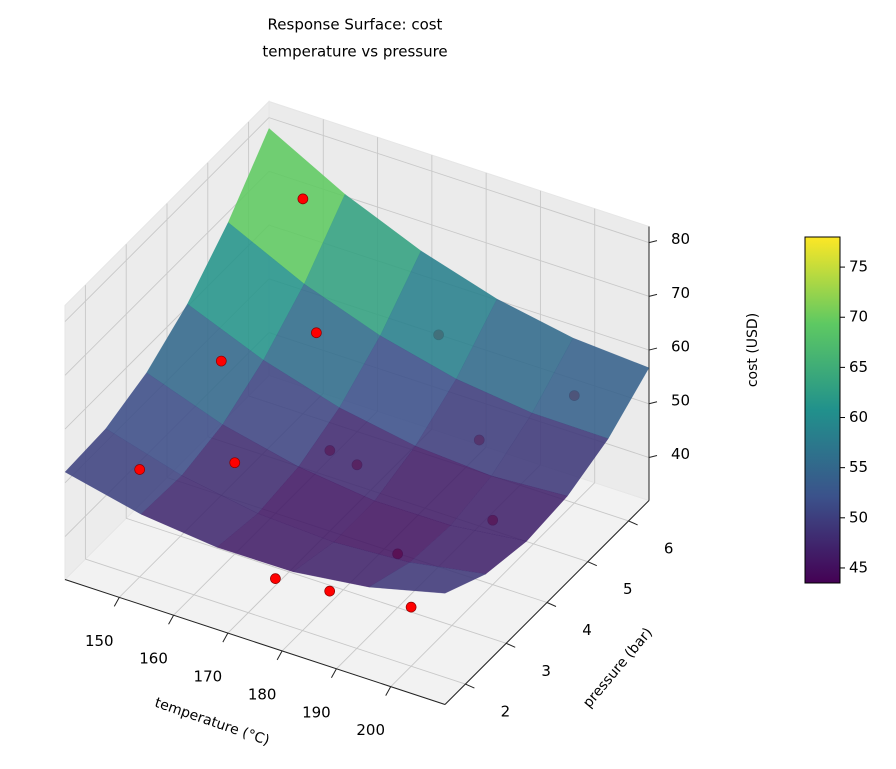  I want to click on colorbar, so click(822, 410).